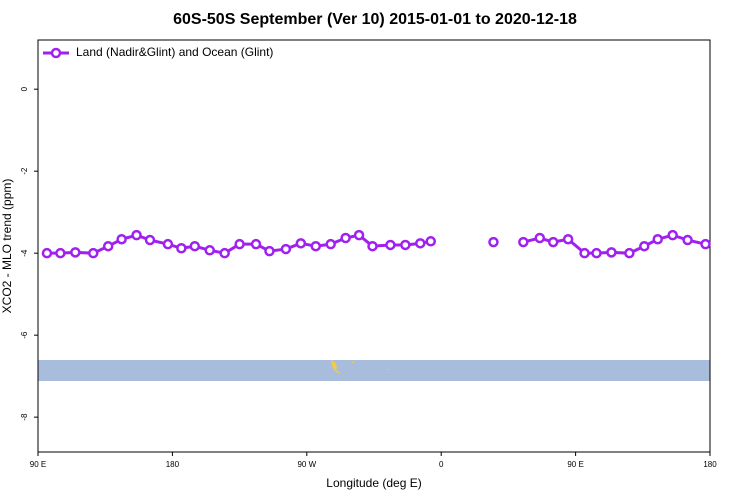  I want to click on legend-marker, so click(56, 53).